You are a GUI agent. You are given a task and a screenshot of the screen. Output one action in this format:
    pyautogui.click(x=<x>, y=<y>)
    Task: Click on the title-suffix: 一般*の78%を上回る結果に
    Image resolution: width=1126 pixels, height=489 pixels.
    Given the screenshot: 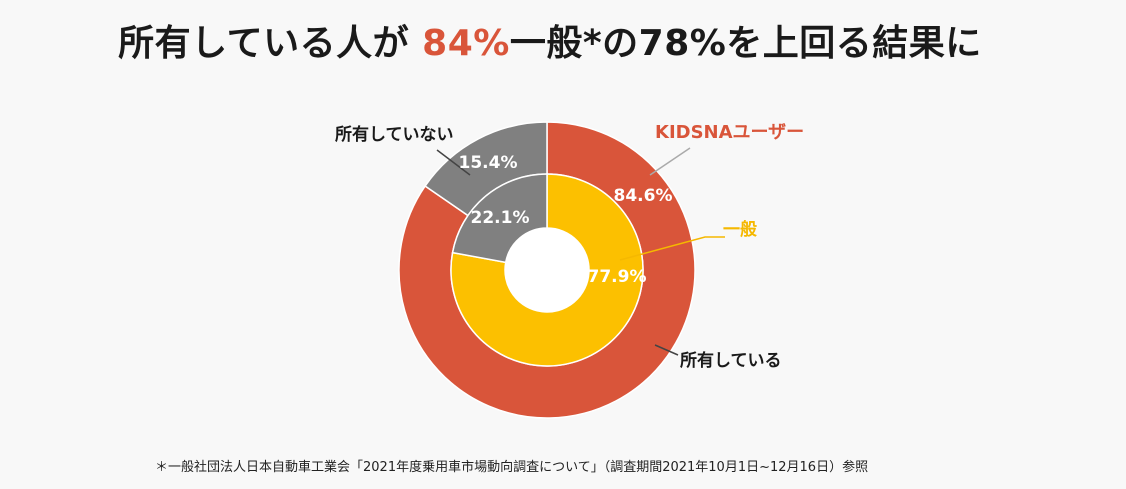 What is the action you would take?
    pyautogui.click(x=745, y=43)
    